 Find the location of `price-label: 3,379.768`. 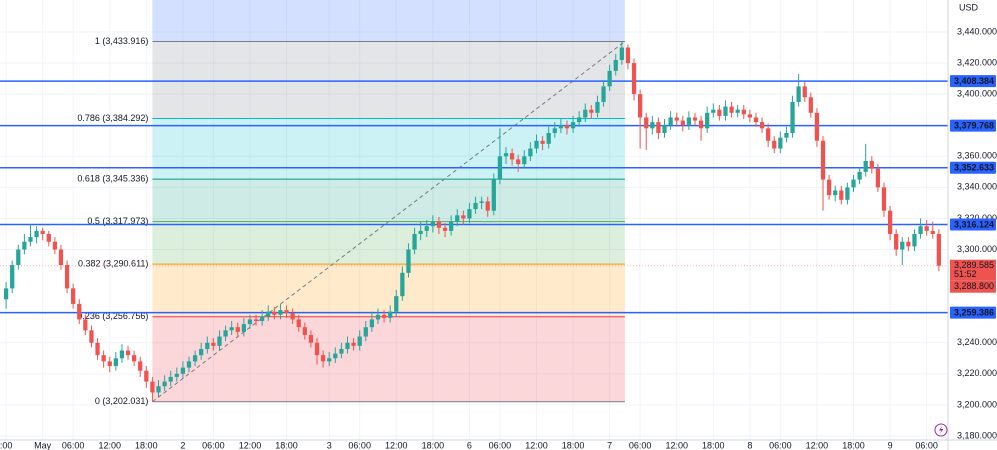

price-label: 3,379.768 is located at coordinates (974, 125).